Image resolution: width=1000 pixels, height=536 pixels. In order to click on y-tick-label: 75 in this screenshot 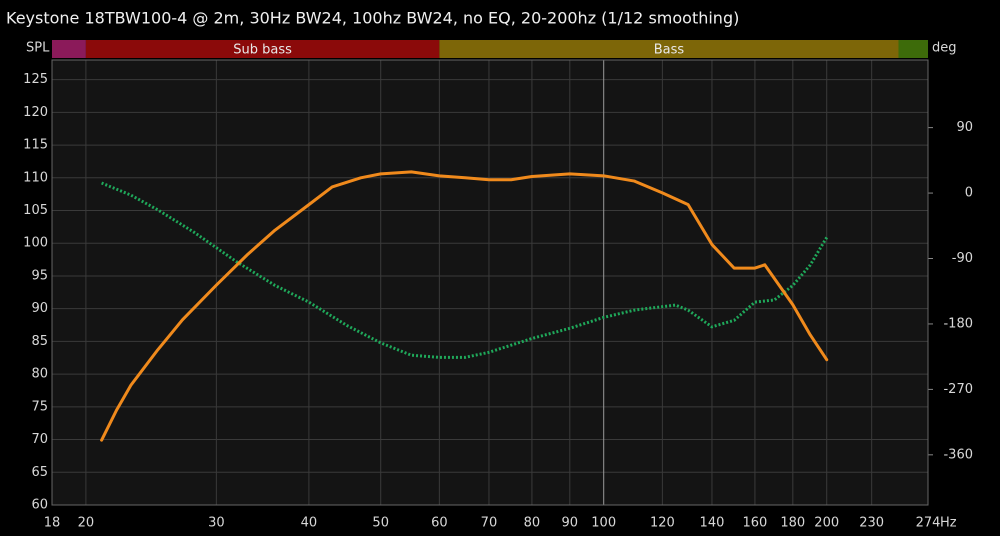, I will do `click(39, 406)`.